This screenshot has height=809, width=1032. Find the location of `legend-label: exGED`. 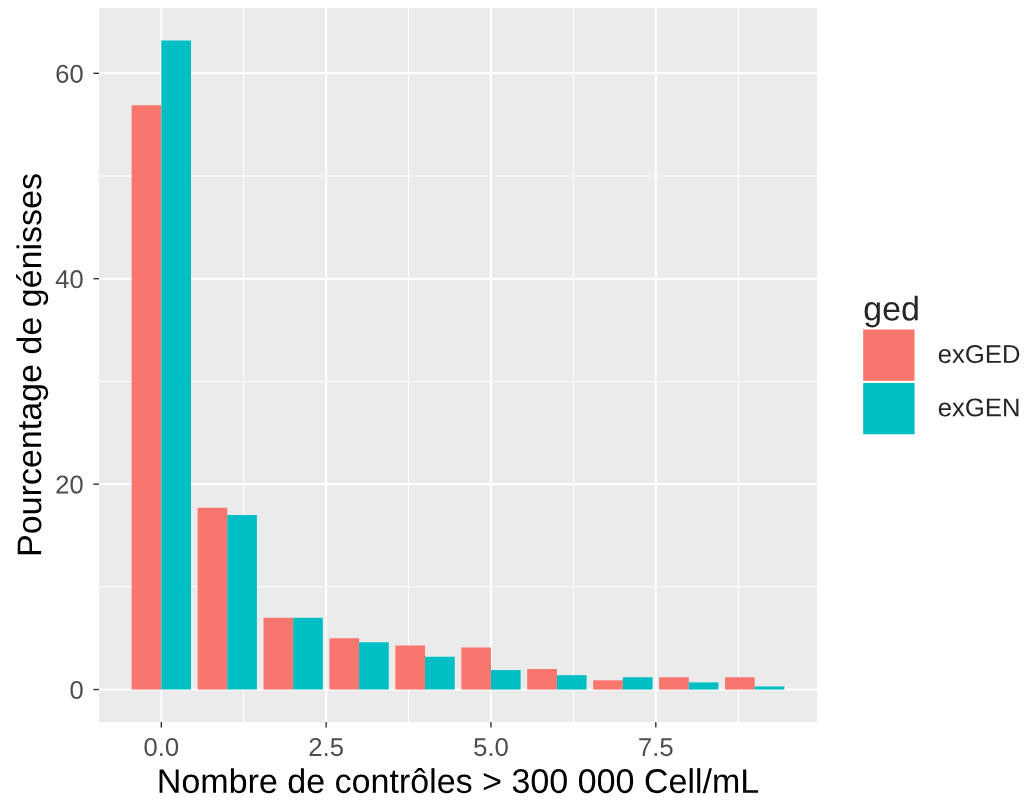

legend-label: exGED is located at coordinates (979, 354).